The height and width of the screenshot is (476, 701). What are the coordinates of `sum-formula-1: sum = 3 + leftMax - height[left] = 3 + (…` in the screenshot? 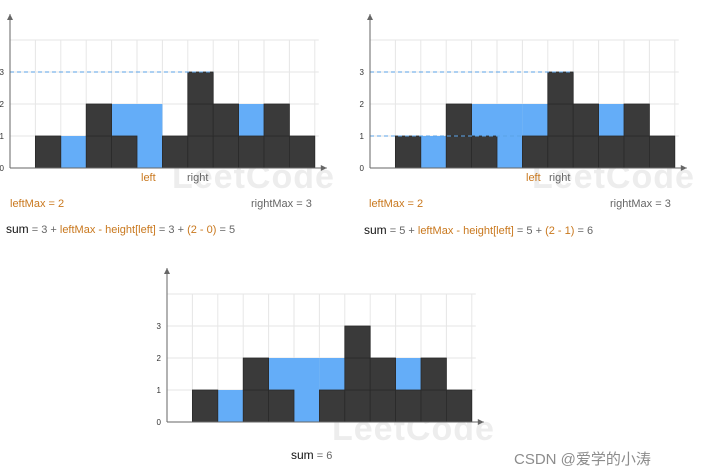 It's located at (120, 229).